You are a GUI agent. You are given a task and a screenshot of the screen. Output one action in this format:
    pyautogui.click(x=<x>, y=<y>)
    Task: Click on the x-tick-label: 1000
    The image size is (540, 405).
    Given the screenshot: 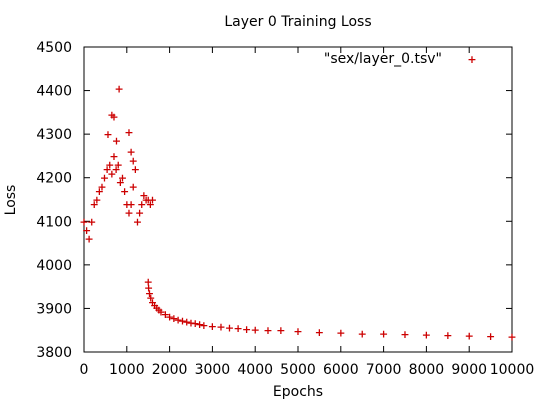 What is the action you would take?
    pyautogui.click(x=127, y=370)
    